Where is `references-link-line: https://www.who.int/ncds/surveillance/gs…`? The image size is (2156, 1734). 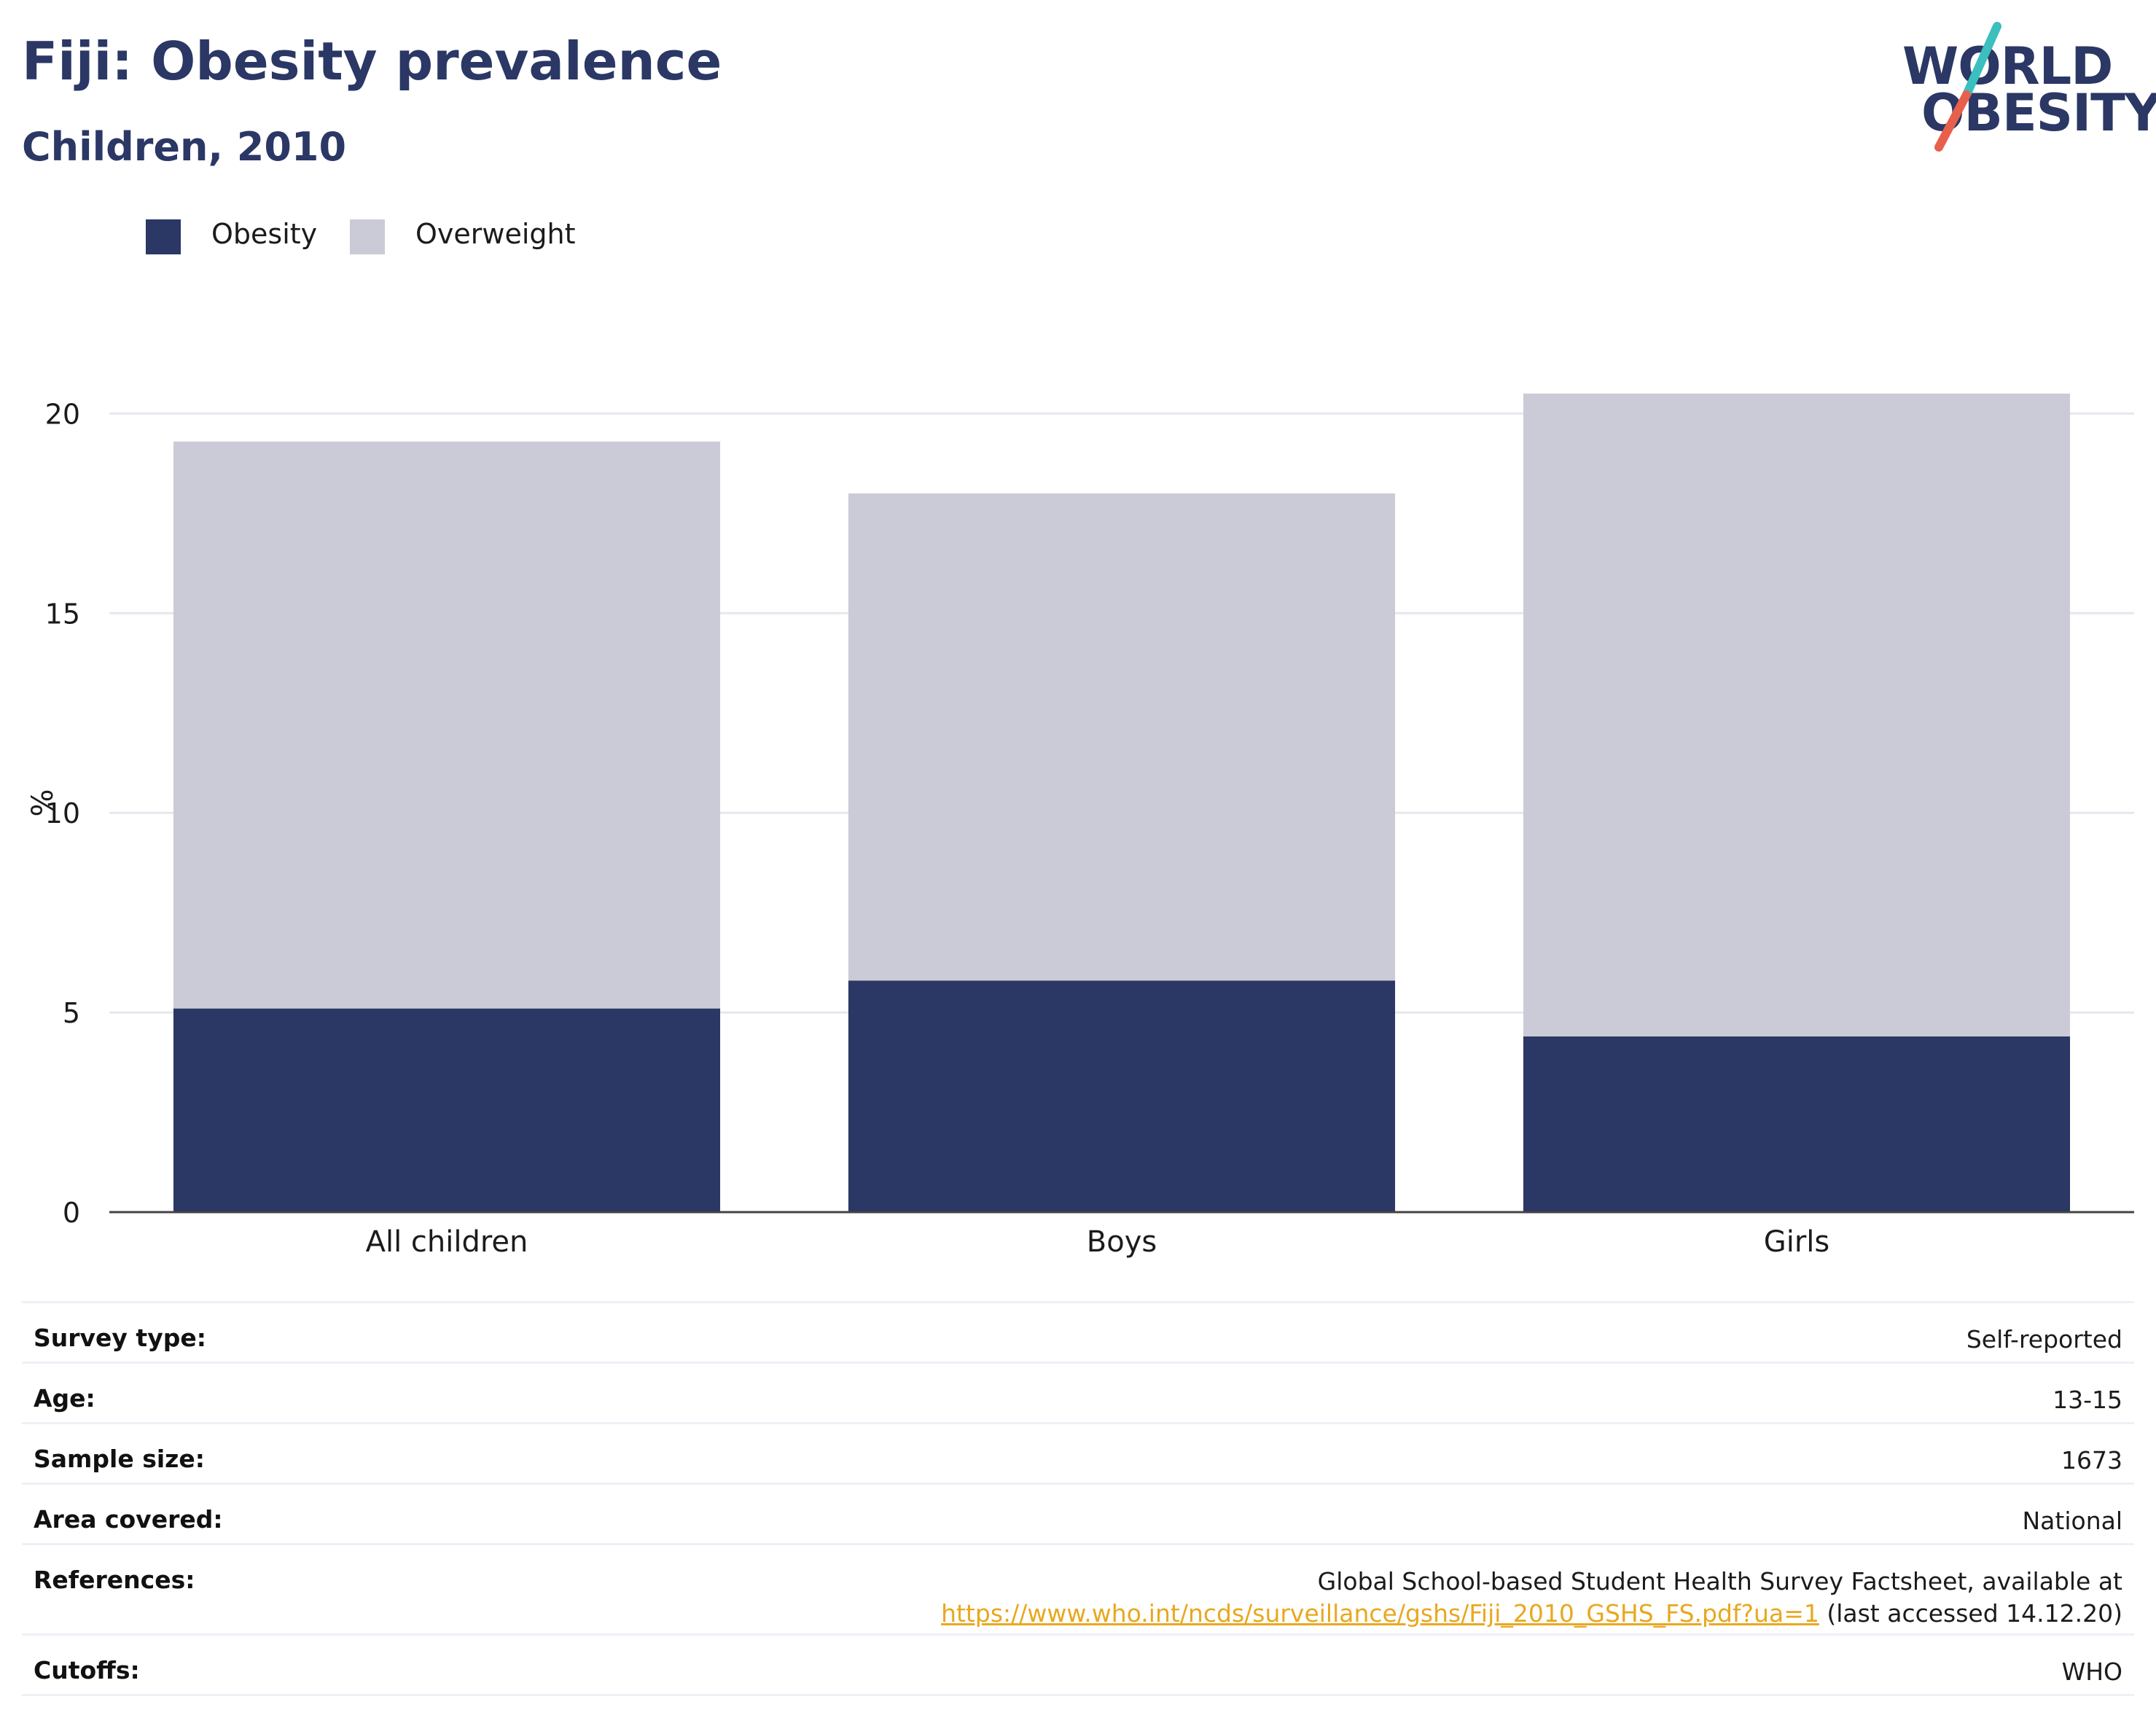
references-link-line: https://www.who.int/ncds/surveillance/gs… is located at coordinates (1078, 1614).